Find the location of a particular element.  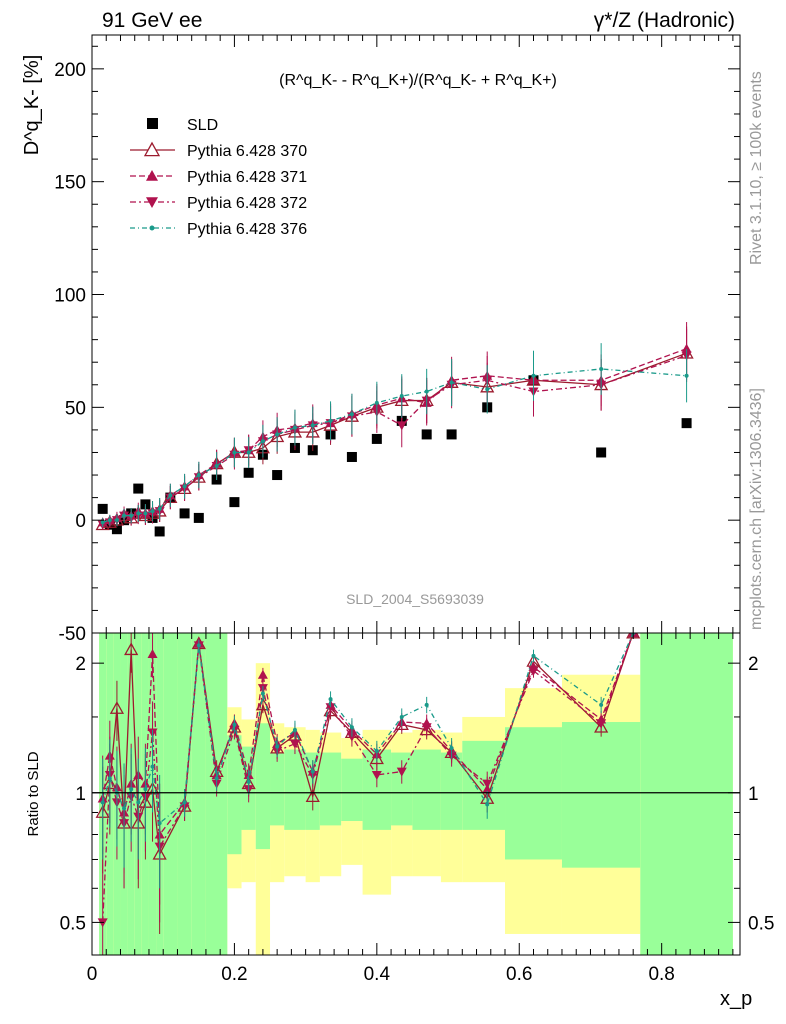

main-y-tick-label: 50 is located at coordinates (75, 408).